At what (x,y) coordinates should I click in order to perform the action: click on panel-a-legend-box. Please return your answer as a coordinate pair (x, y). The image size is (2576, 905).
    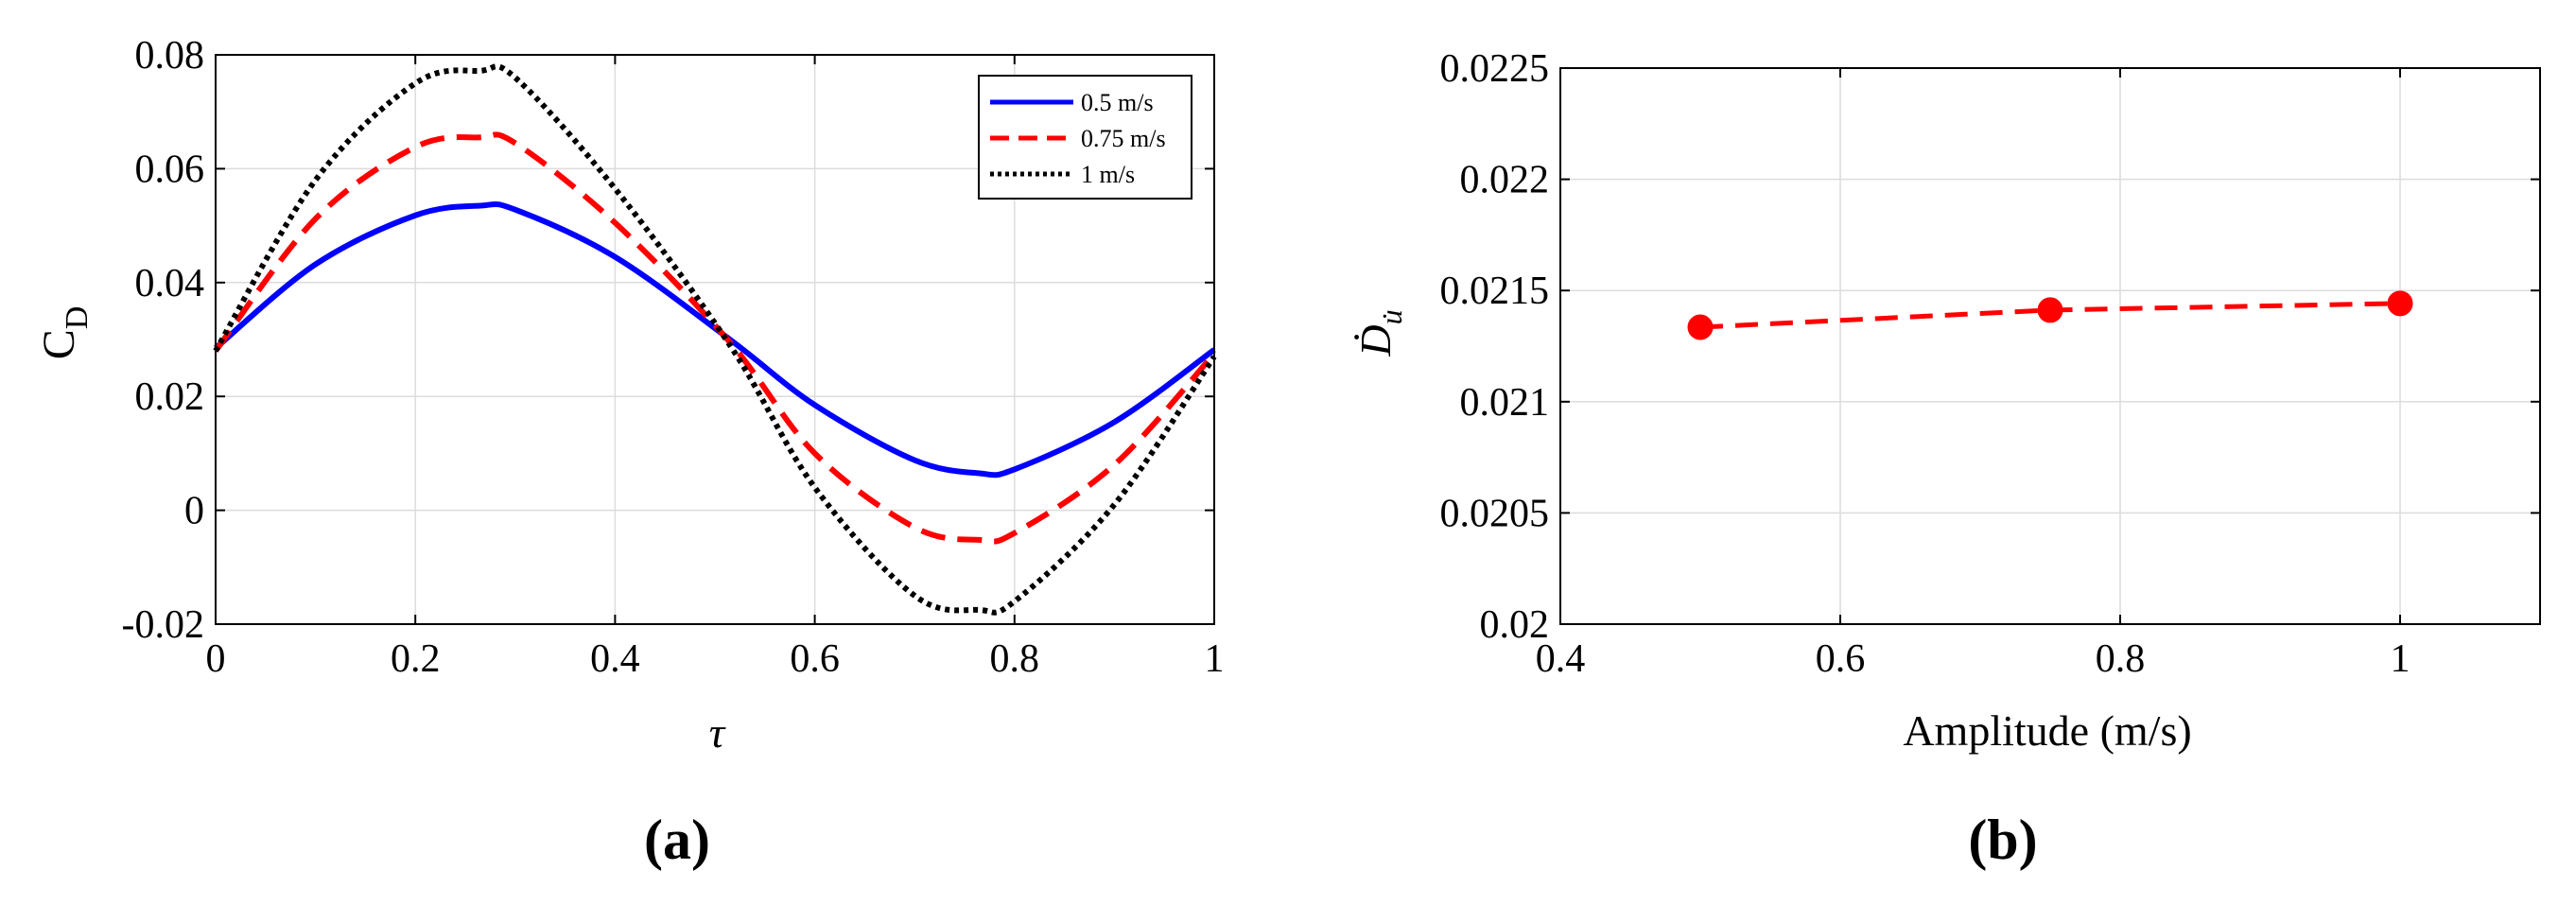
    Looking at the image, I should click on (1085, 137).